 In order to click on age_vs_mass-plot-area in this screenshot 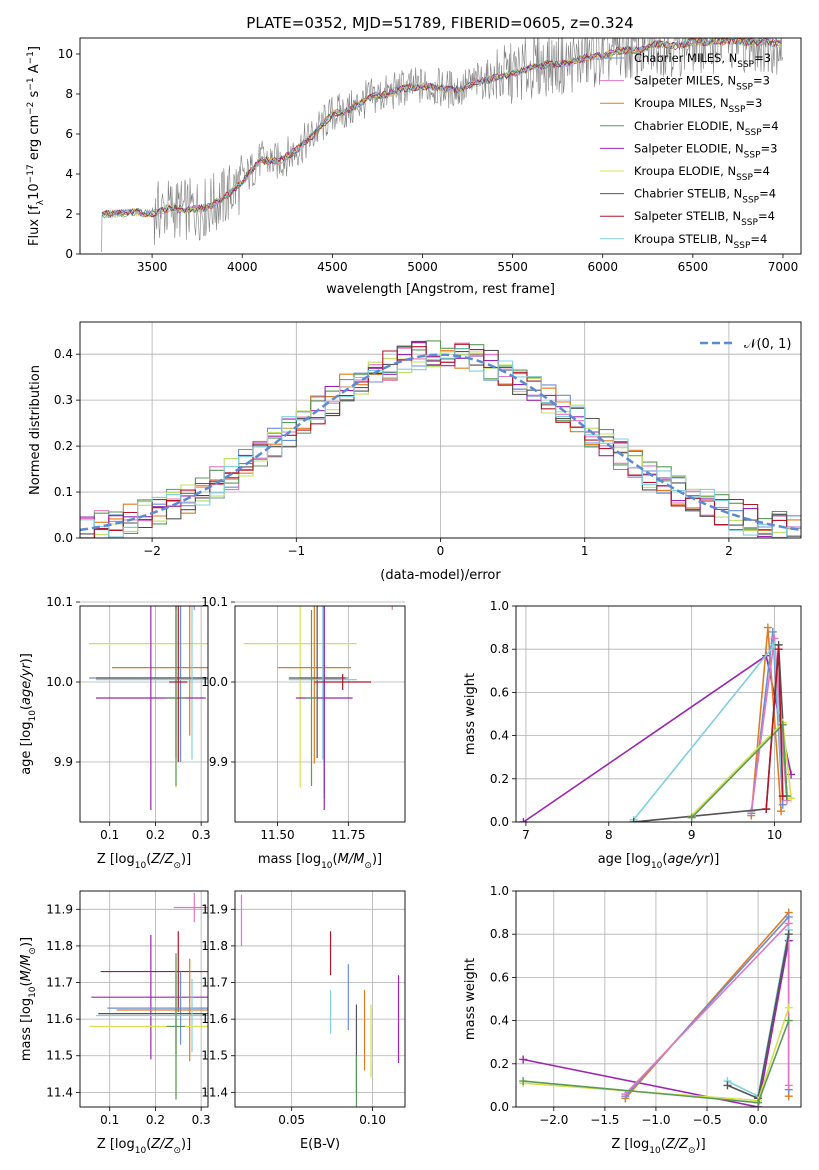, I will do `click(318, 708)`.